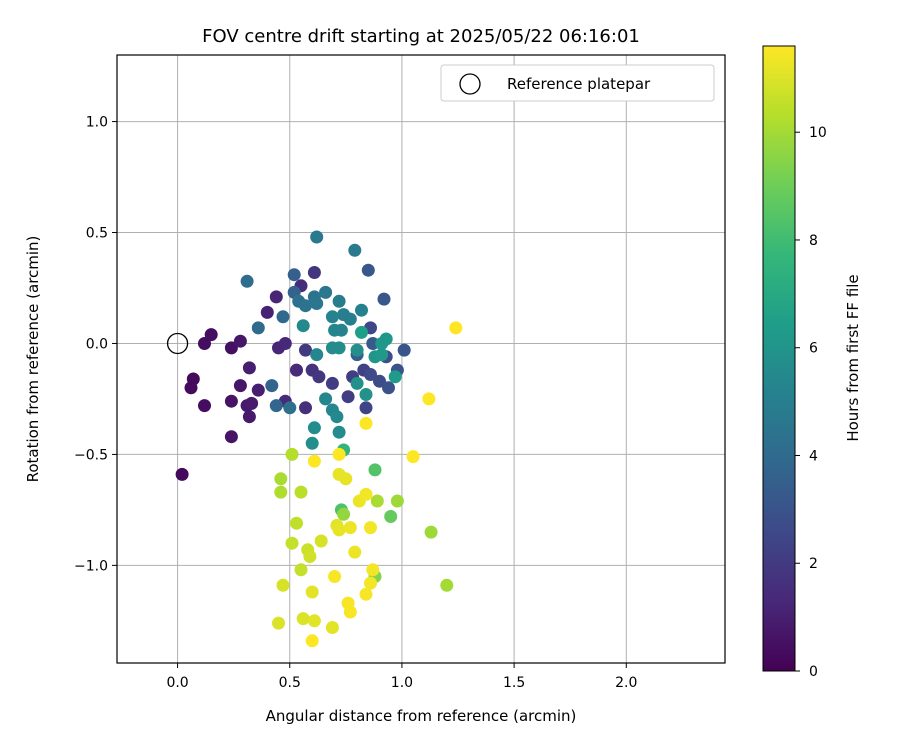 Image resolution: width=900 pixels, height=750 pixels. What do you see at coordinates (813, 349) in the screenshot?
I see `colorbar-tick-label: 6` at bounding box center [813, 349].